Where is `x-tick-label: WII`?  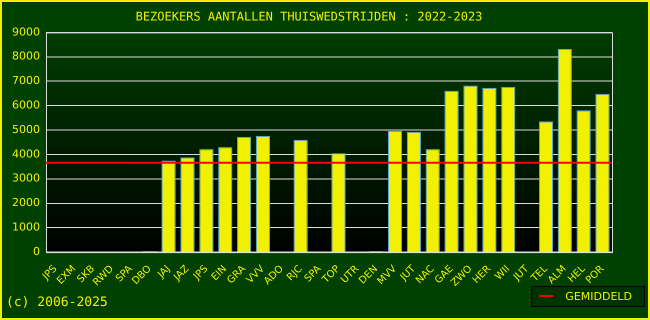
x-tick-label: WII is located at coordinates (502, 273).